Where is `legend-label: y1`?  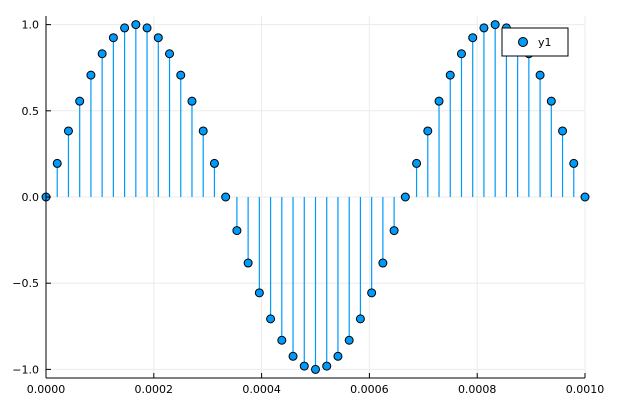 legend-label: y1 is located at coordinates (545, 42).